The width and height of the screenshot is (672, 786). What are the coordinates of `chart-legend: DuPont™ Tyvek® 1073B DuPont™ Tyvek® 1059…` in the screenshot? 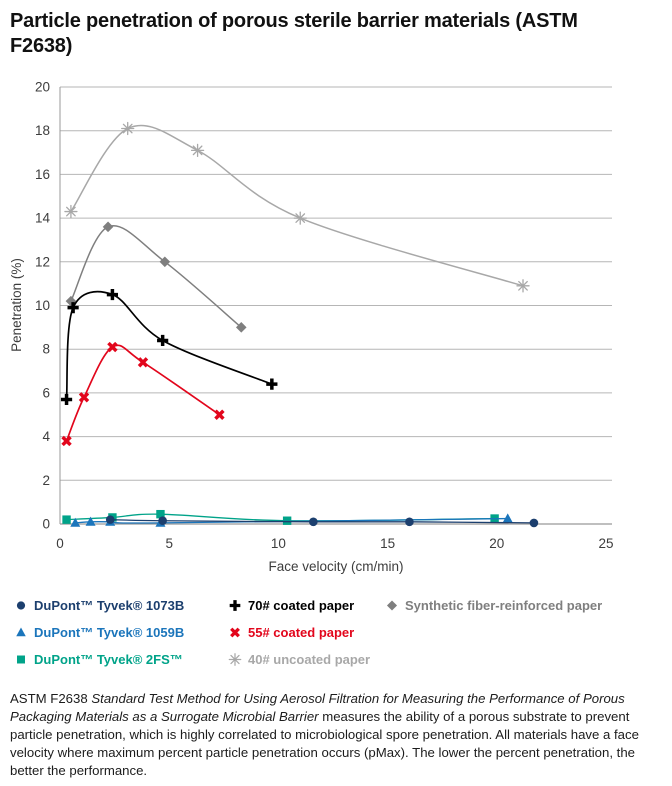 It's located at (336, 632).